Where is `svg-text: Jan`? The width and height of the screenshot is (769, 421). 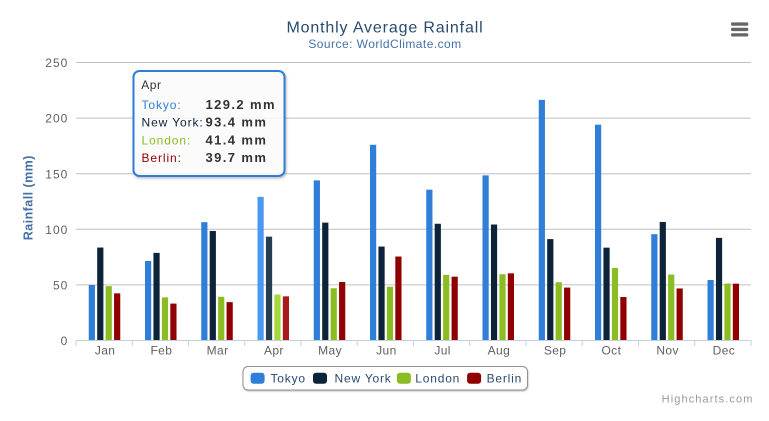 svg-text: Jan is located at coordinates (105, 351).